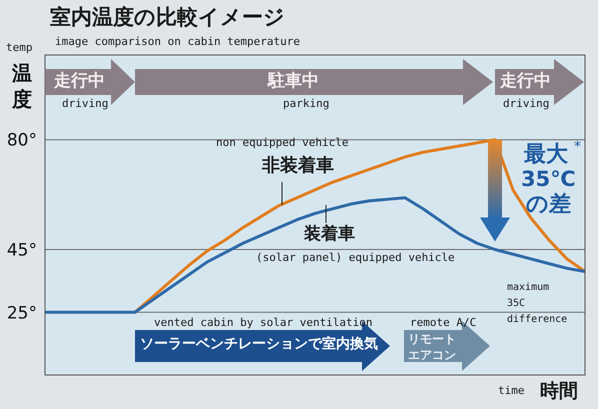 The height and width of the screenshot is (409, 598). What do you see at coordinates (546, 155) in the screenshot?
I see `annotation: 最大` at bounding box center [546, 155].